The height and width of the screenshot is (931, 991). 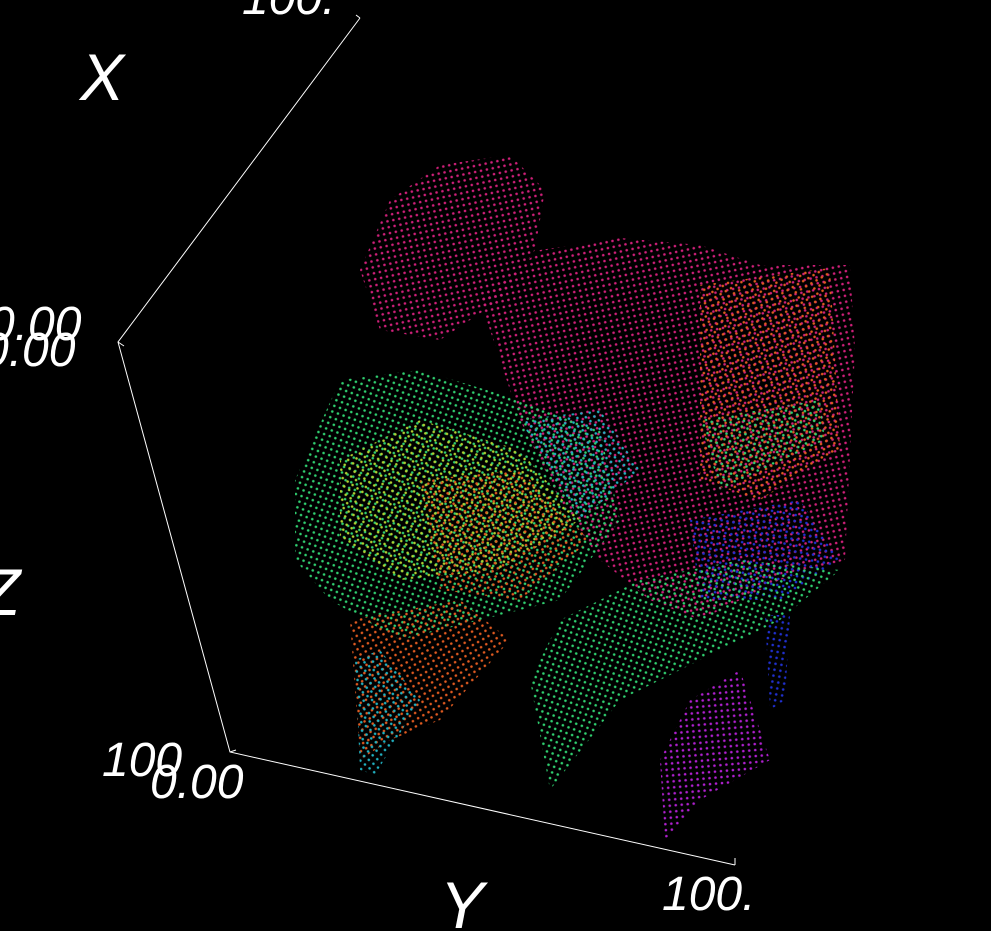 I want to click on axis-label: Z, so click(x=11, y=592).